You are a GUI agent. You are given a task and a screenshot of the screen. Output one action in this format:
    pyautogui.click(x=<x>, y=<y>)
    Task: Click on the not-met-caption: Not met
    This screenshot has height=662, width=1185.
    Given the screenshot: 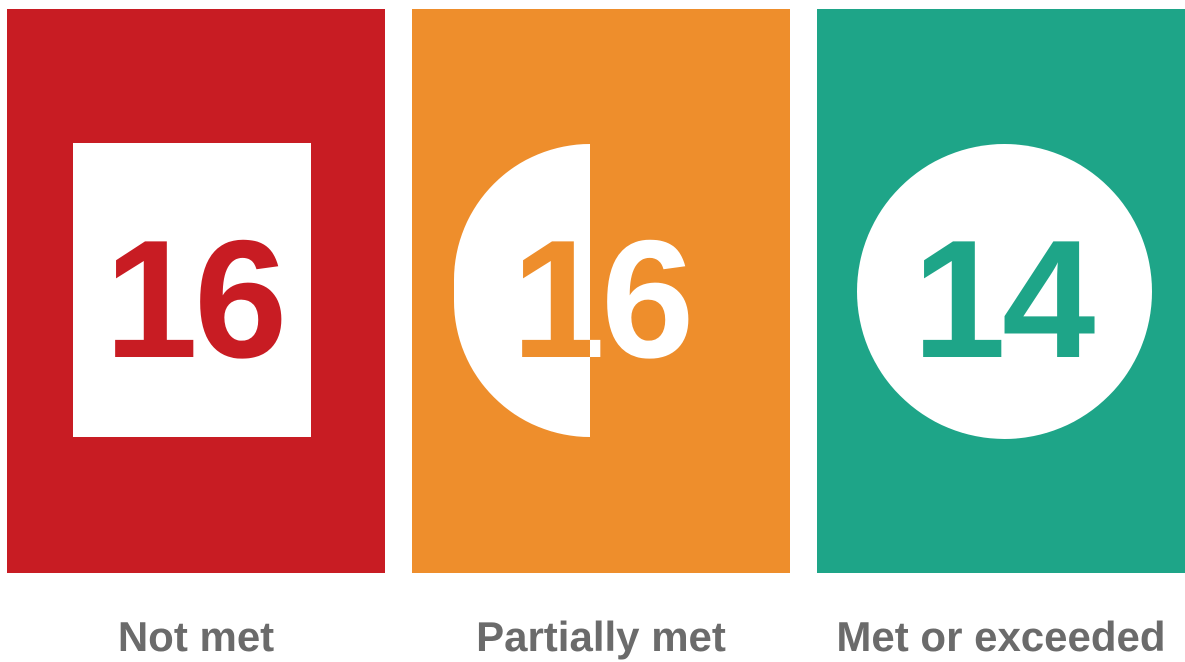 What is the action you would take?
    pyautogui.click(x=196, y=636)
    